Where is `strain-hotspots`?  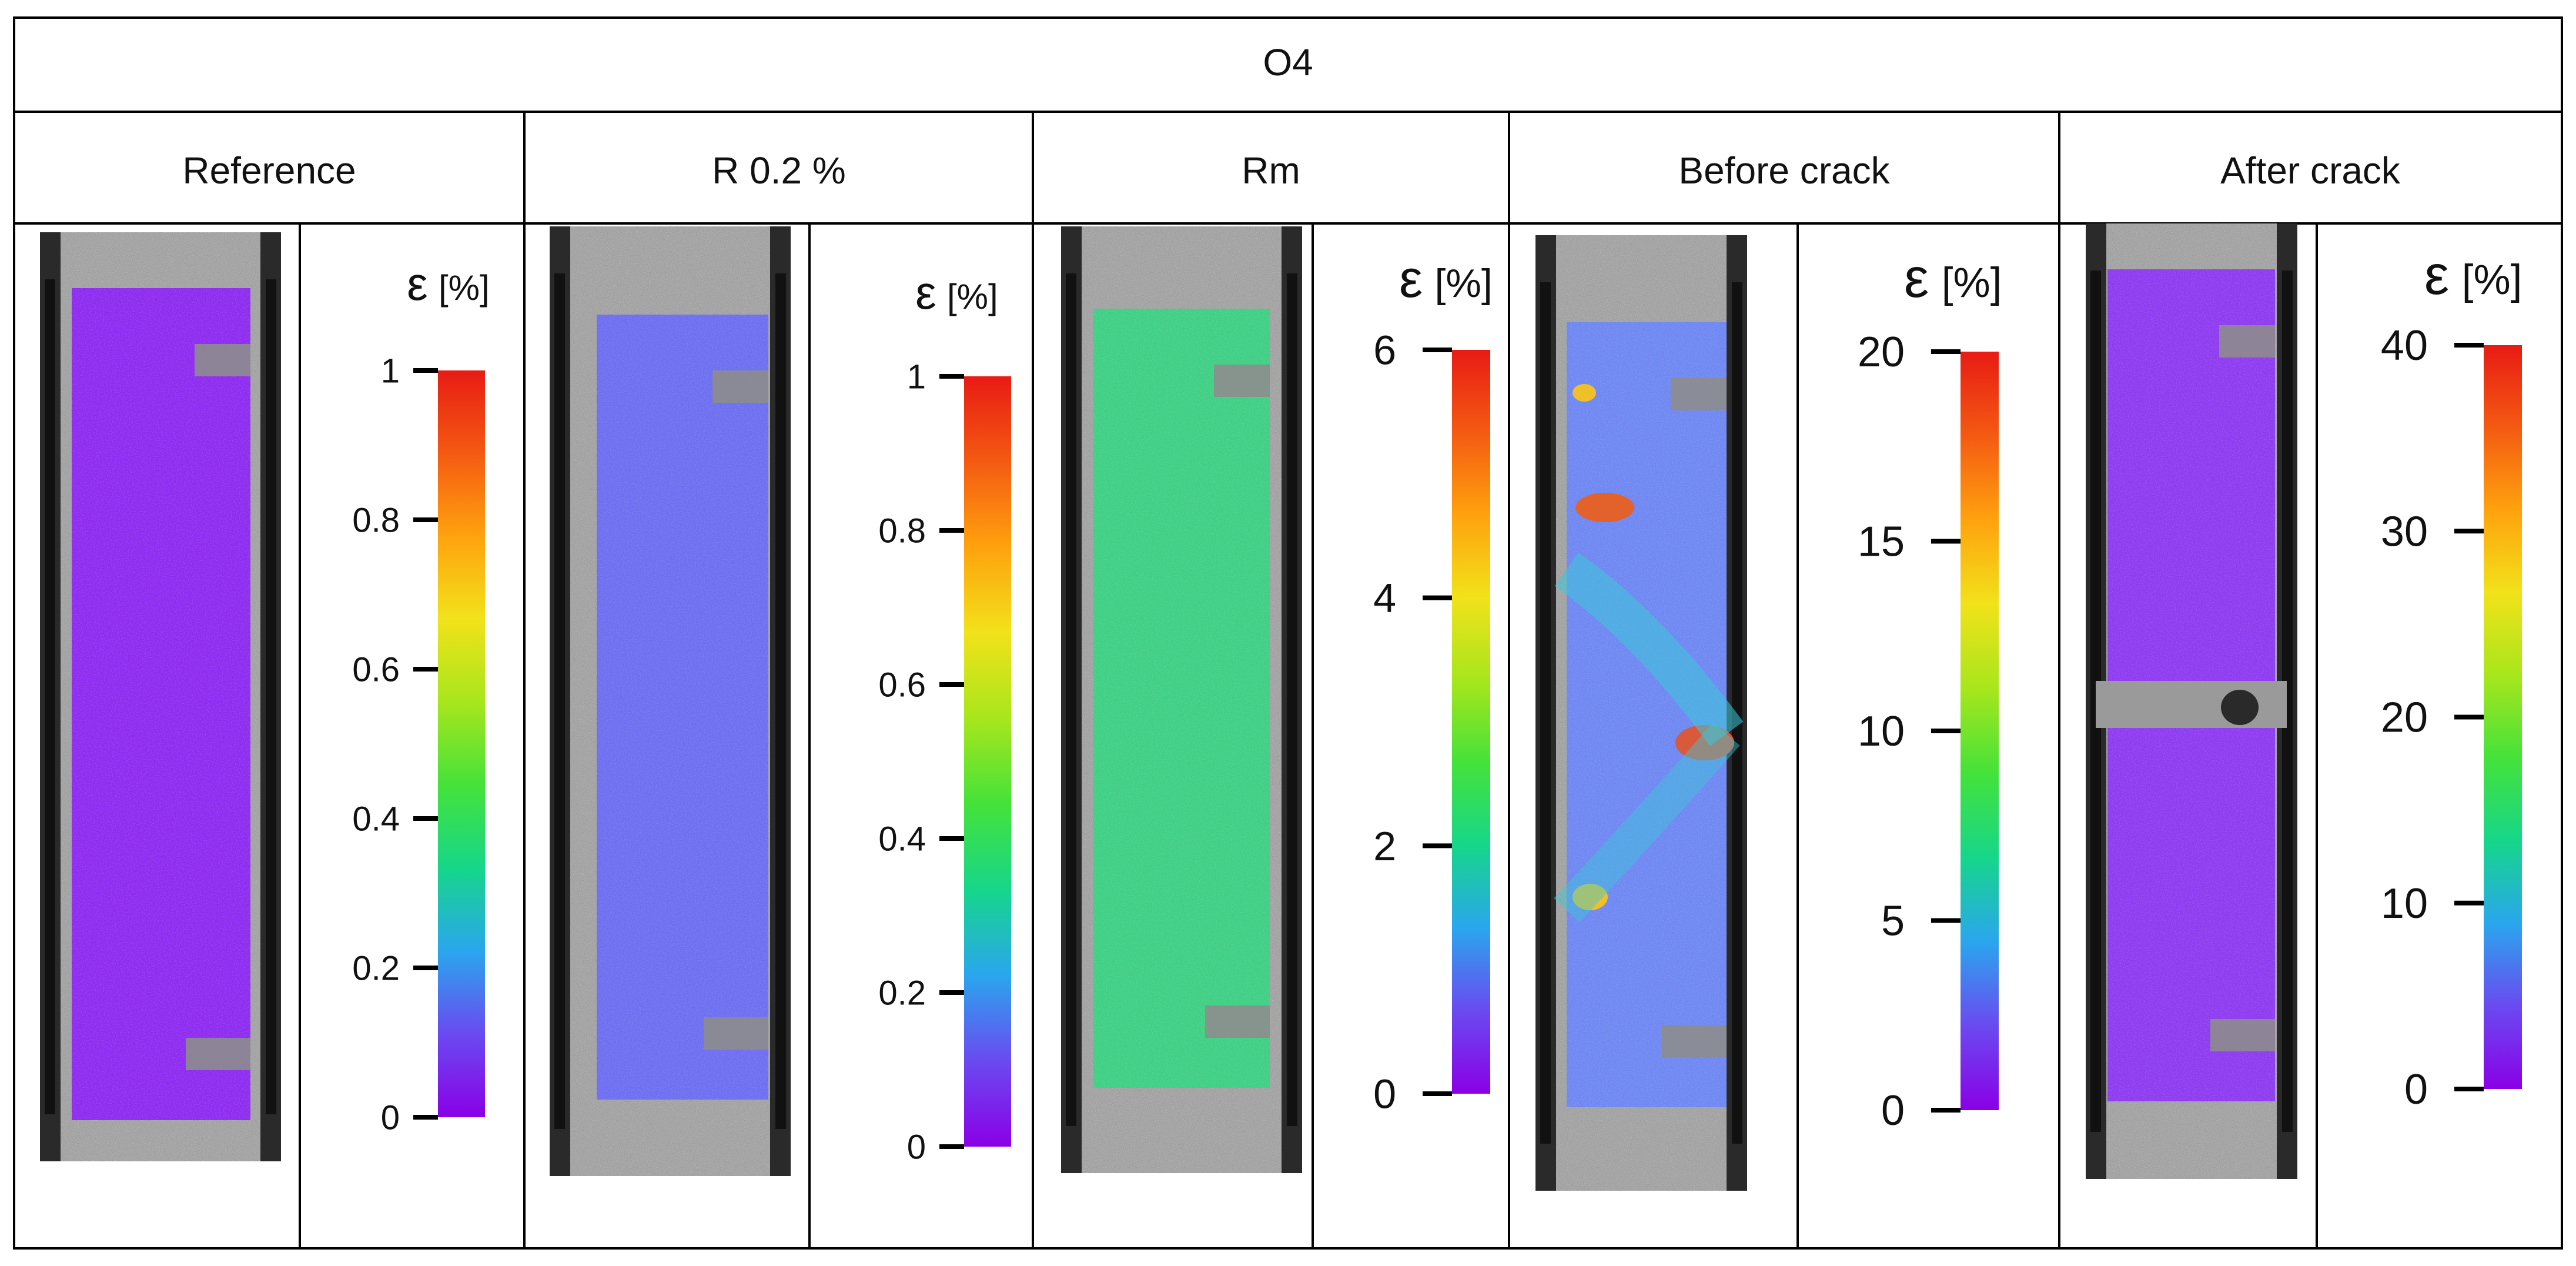
strain-hotspots is located at coordinates (1649, 654).